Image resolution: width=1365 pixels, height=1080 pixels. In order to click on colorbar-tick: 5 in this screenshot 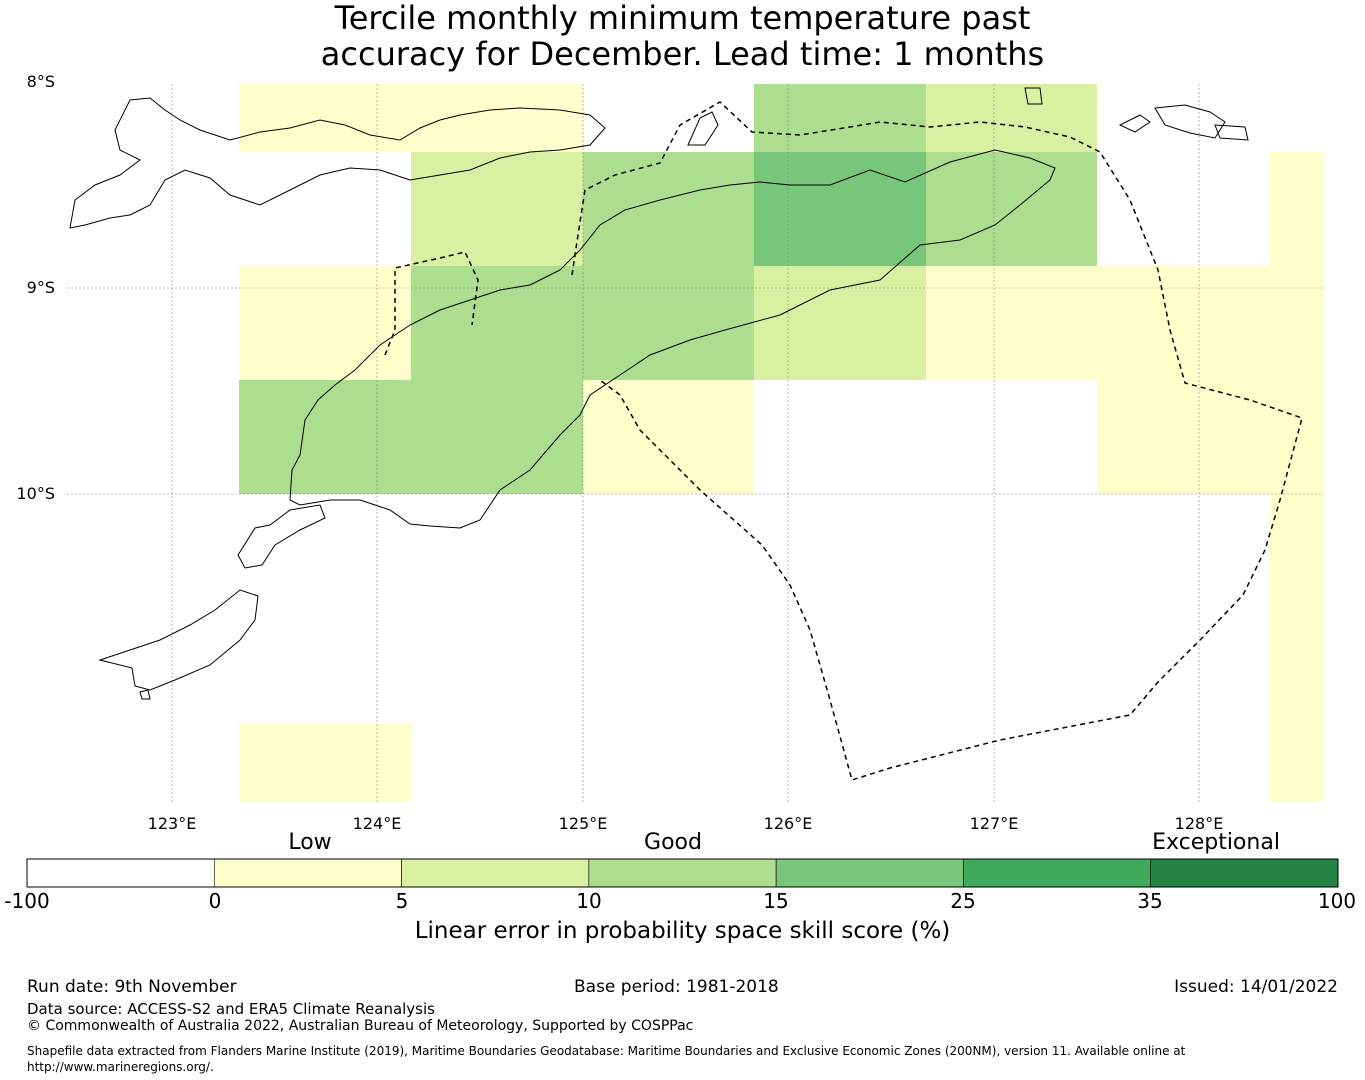, I will do `click(402, 901)`.